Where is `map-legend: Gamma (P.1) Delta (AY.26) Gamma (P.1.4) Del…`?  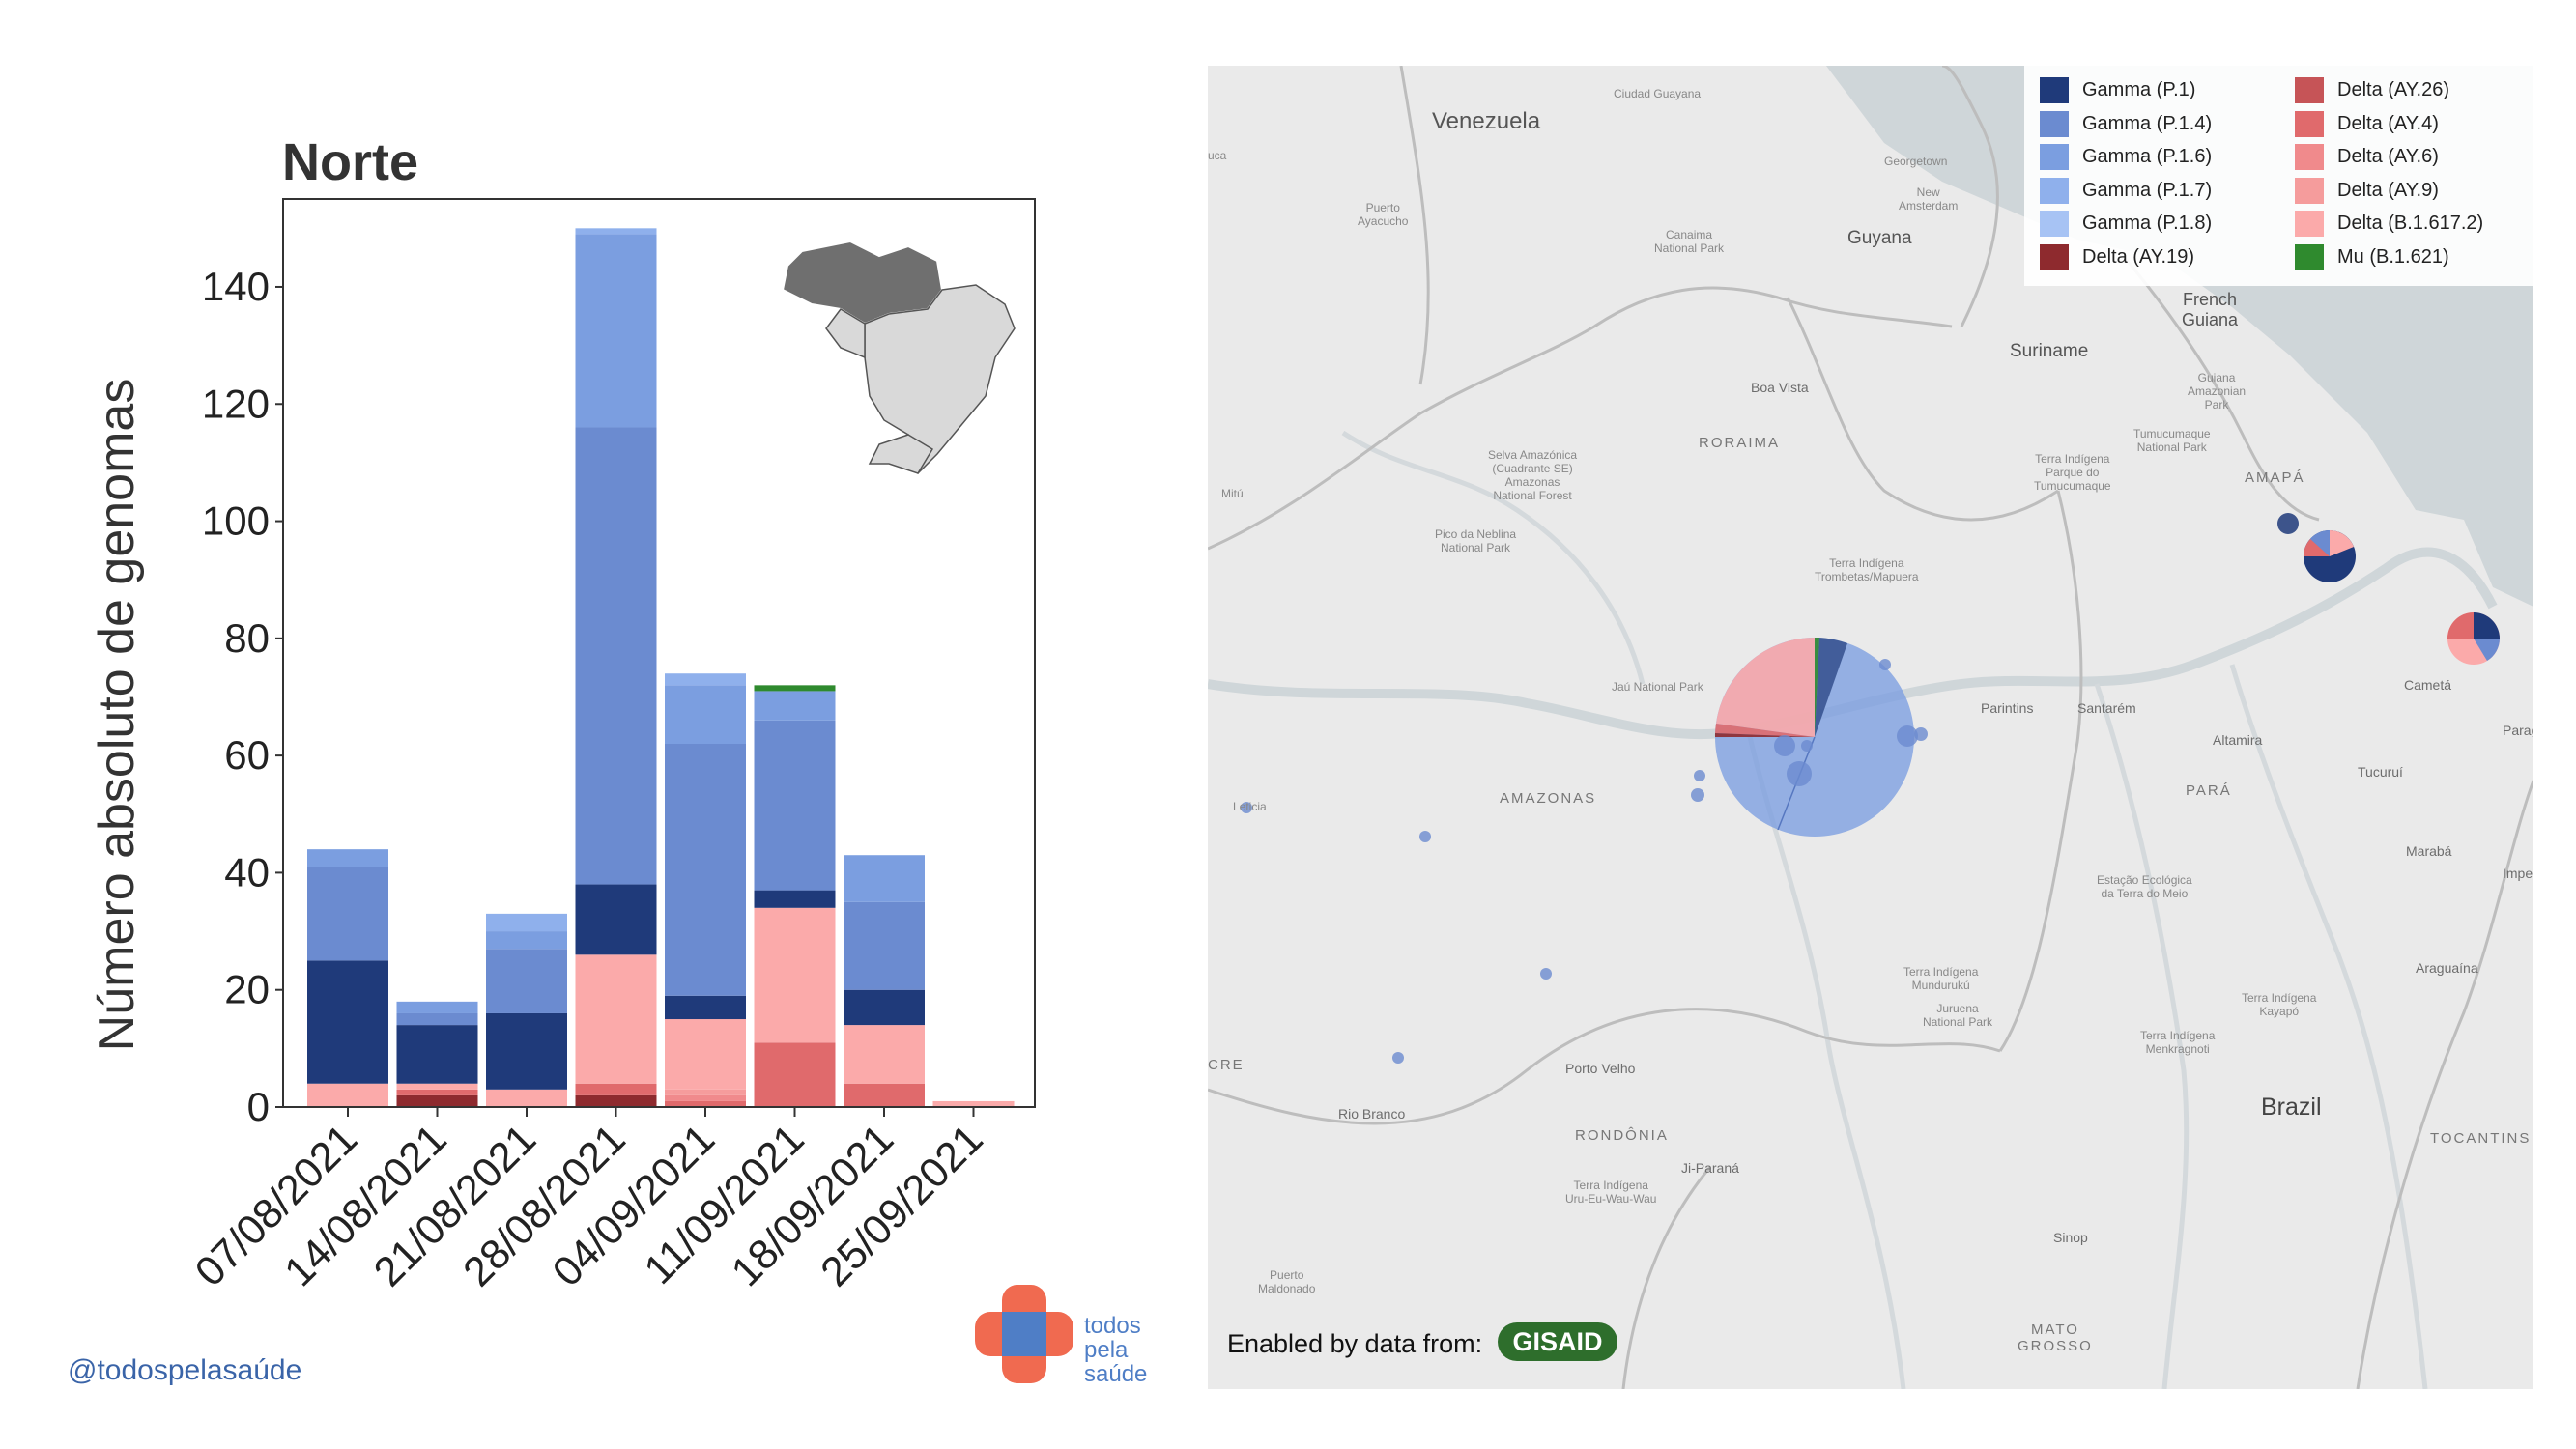 map-legend: Gamma (P.1) Delta (AY.26) Gamma (P.1.4) Del… is located at coordinates (2279, 176).